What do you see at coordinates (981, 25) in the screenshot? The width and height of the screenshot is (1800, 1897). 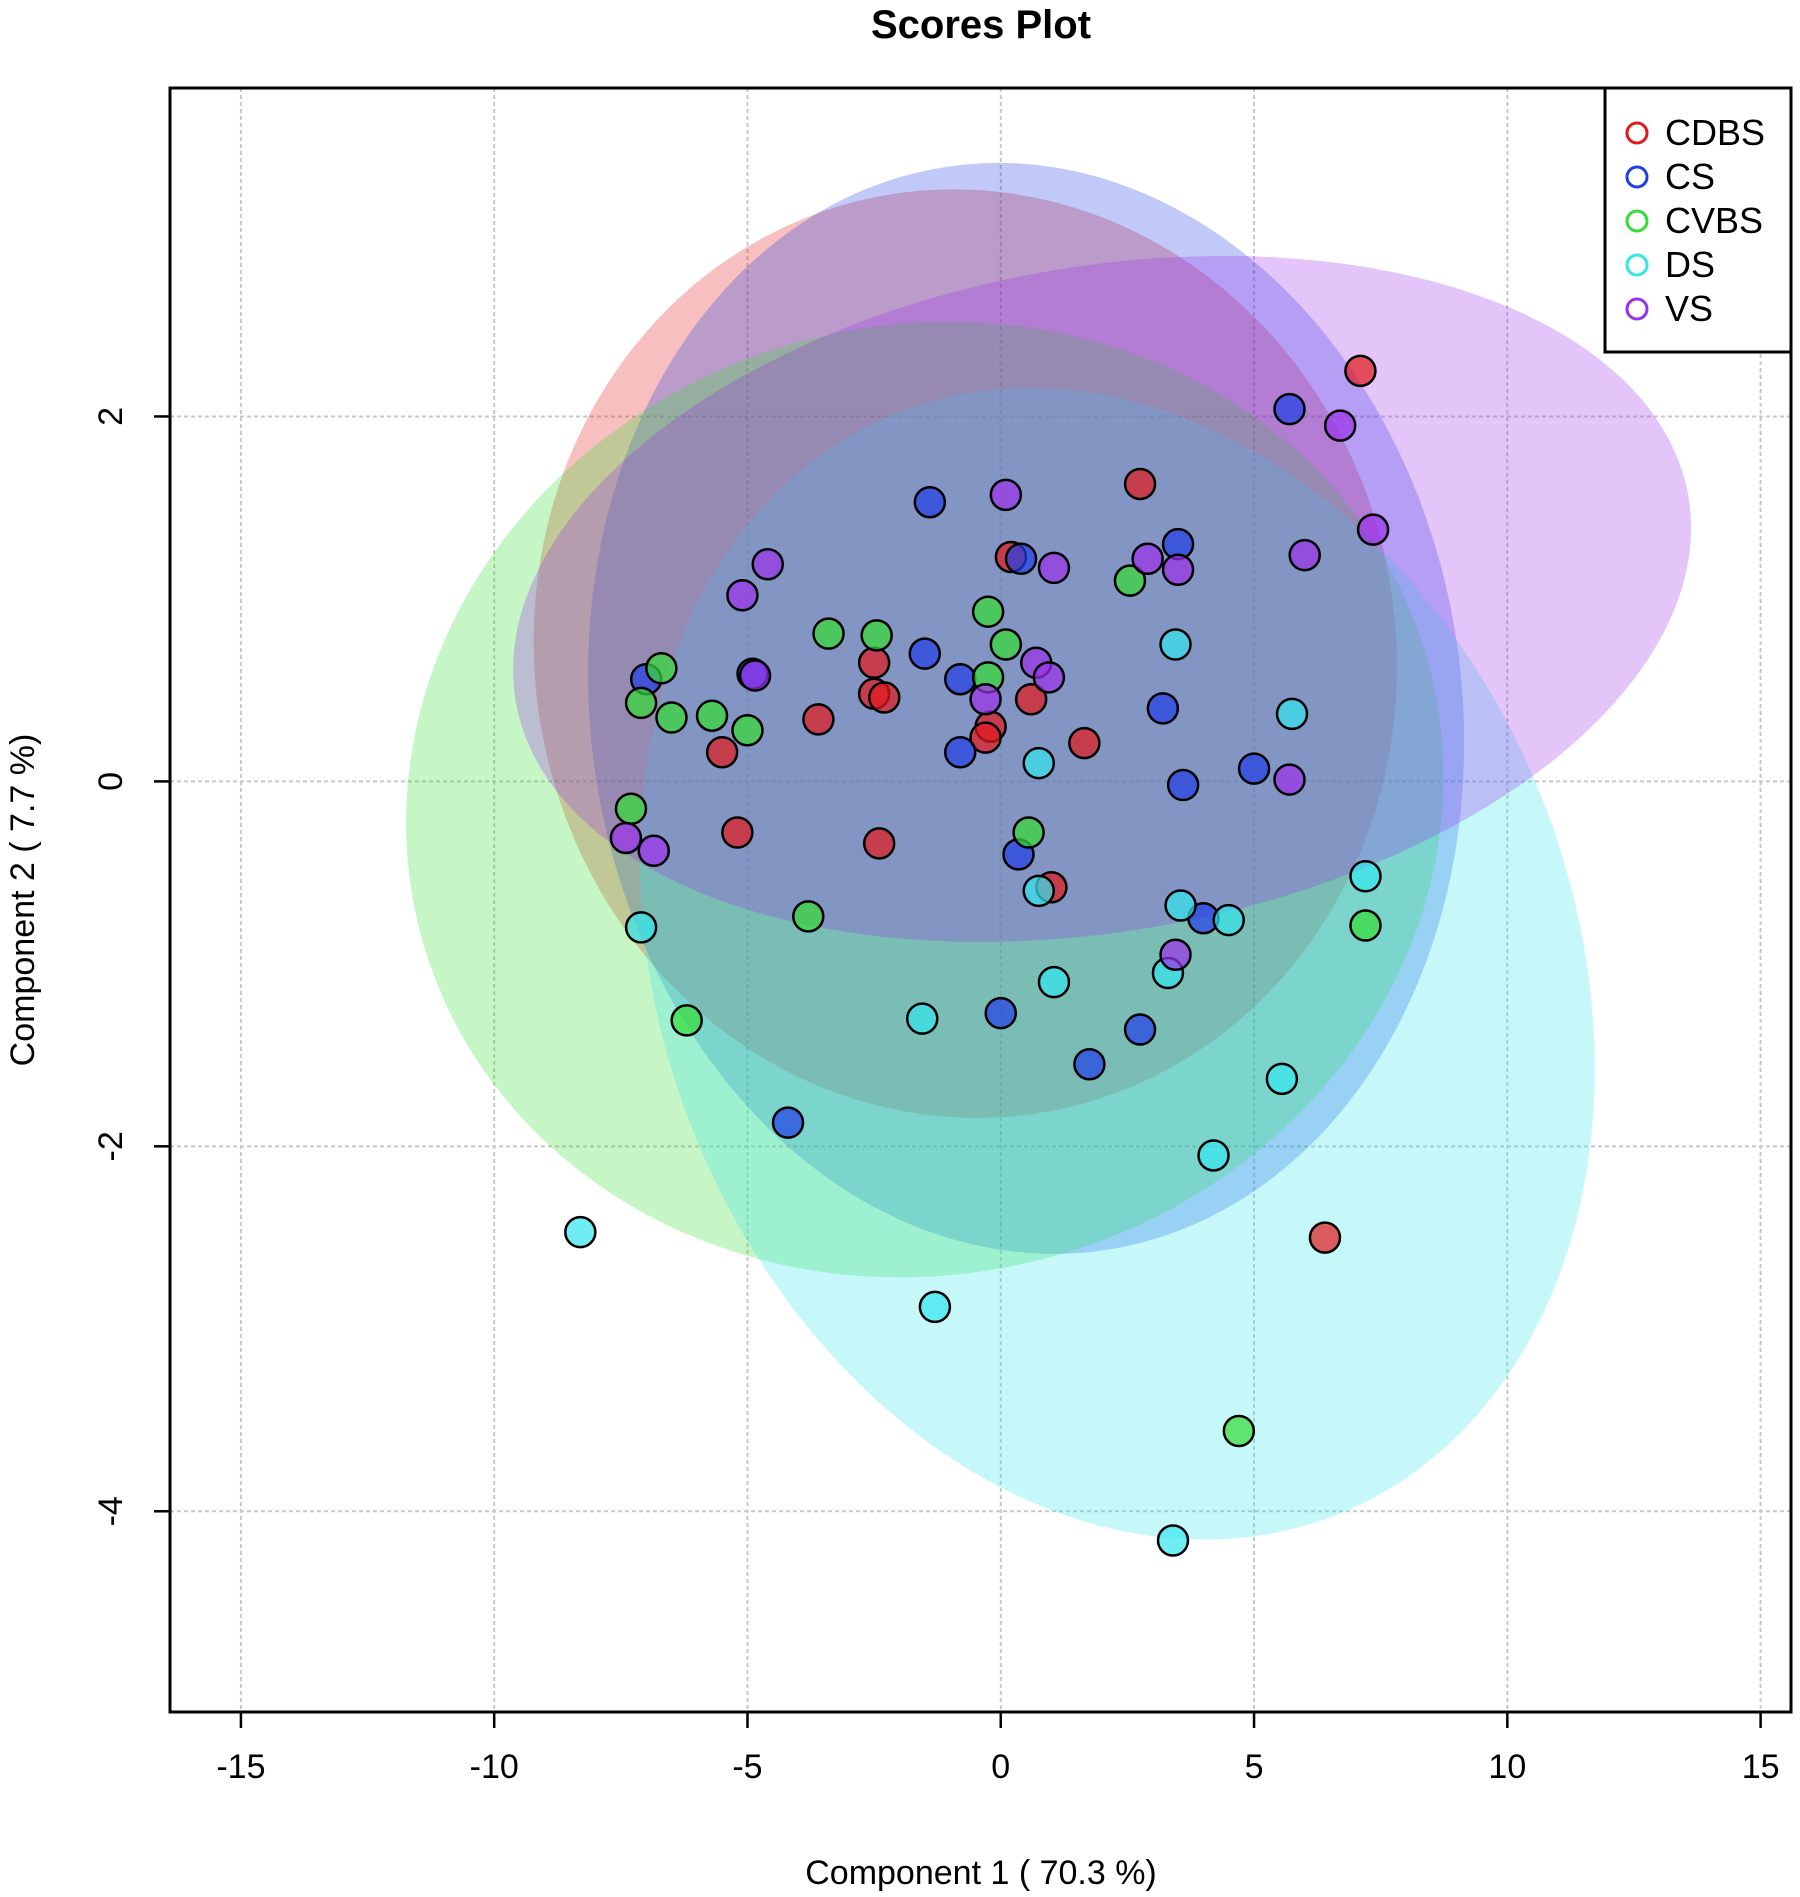 I see `chart-title: Scores Plot` at bounding box center [981, 25].